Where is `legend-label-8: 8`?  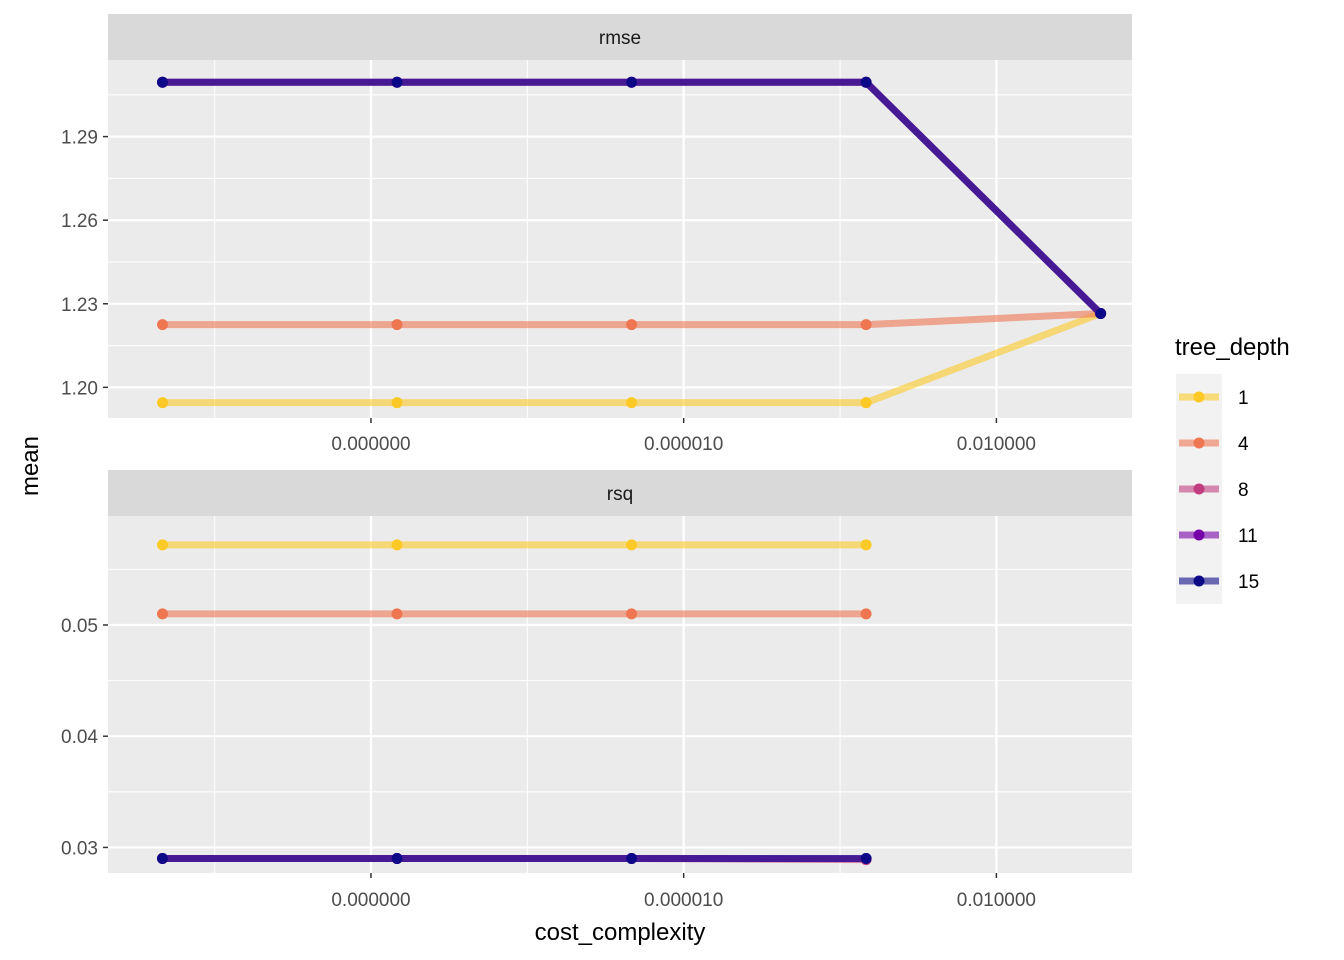
legend-label-8: 8 is located at coordinates (1243, 490).